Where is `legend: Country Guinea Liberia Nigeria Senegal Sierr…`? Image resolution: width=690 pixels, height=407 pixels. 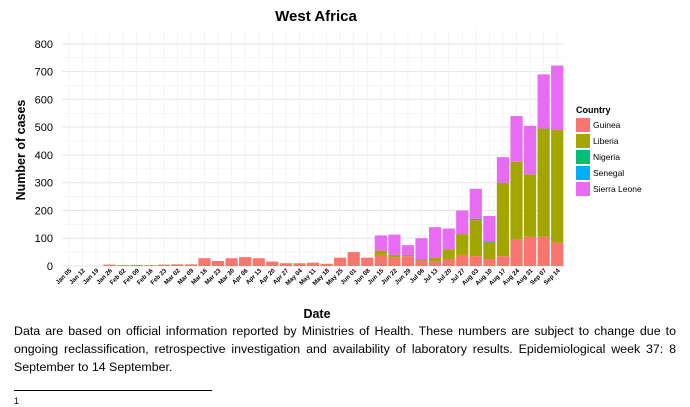
legend: Country Guinea Liberia Nigeria Senegal Sierr… is located at coordinates (609, 150).